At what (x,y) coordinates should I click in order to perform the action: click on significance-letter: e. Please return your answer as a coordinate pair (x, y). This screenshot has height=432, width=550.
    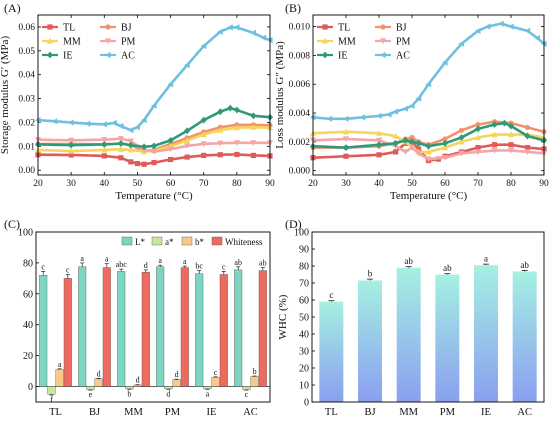
    Looking at the image, I should click on (91, 394).